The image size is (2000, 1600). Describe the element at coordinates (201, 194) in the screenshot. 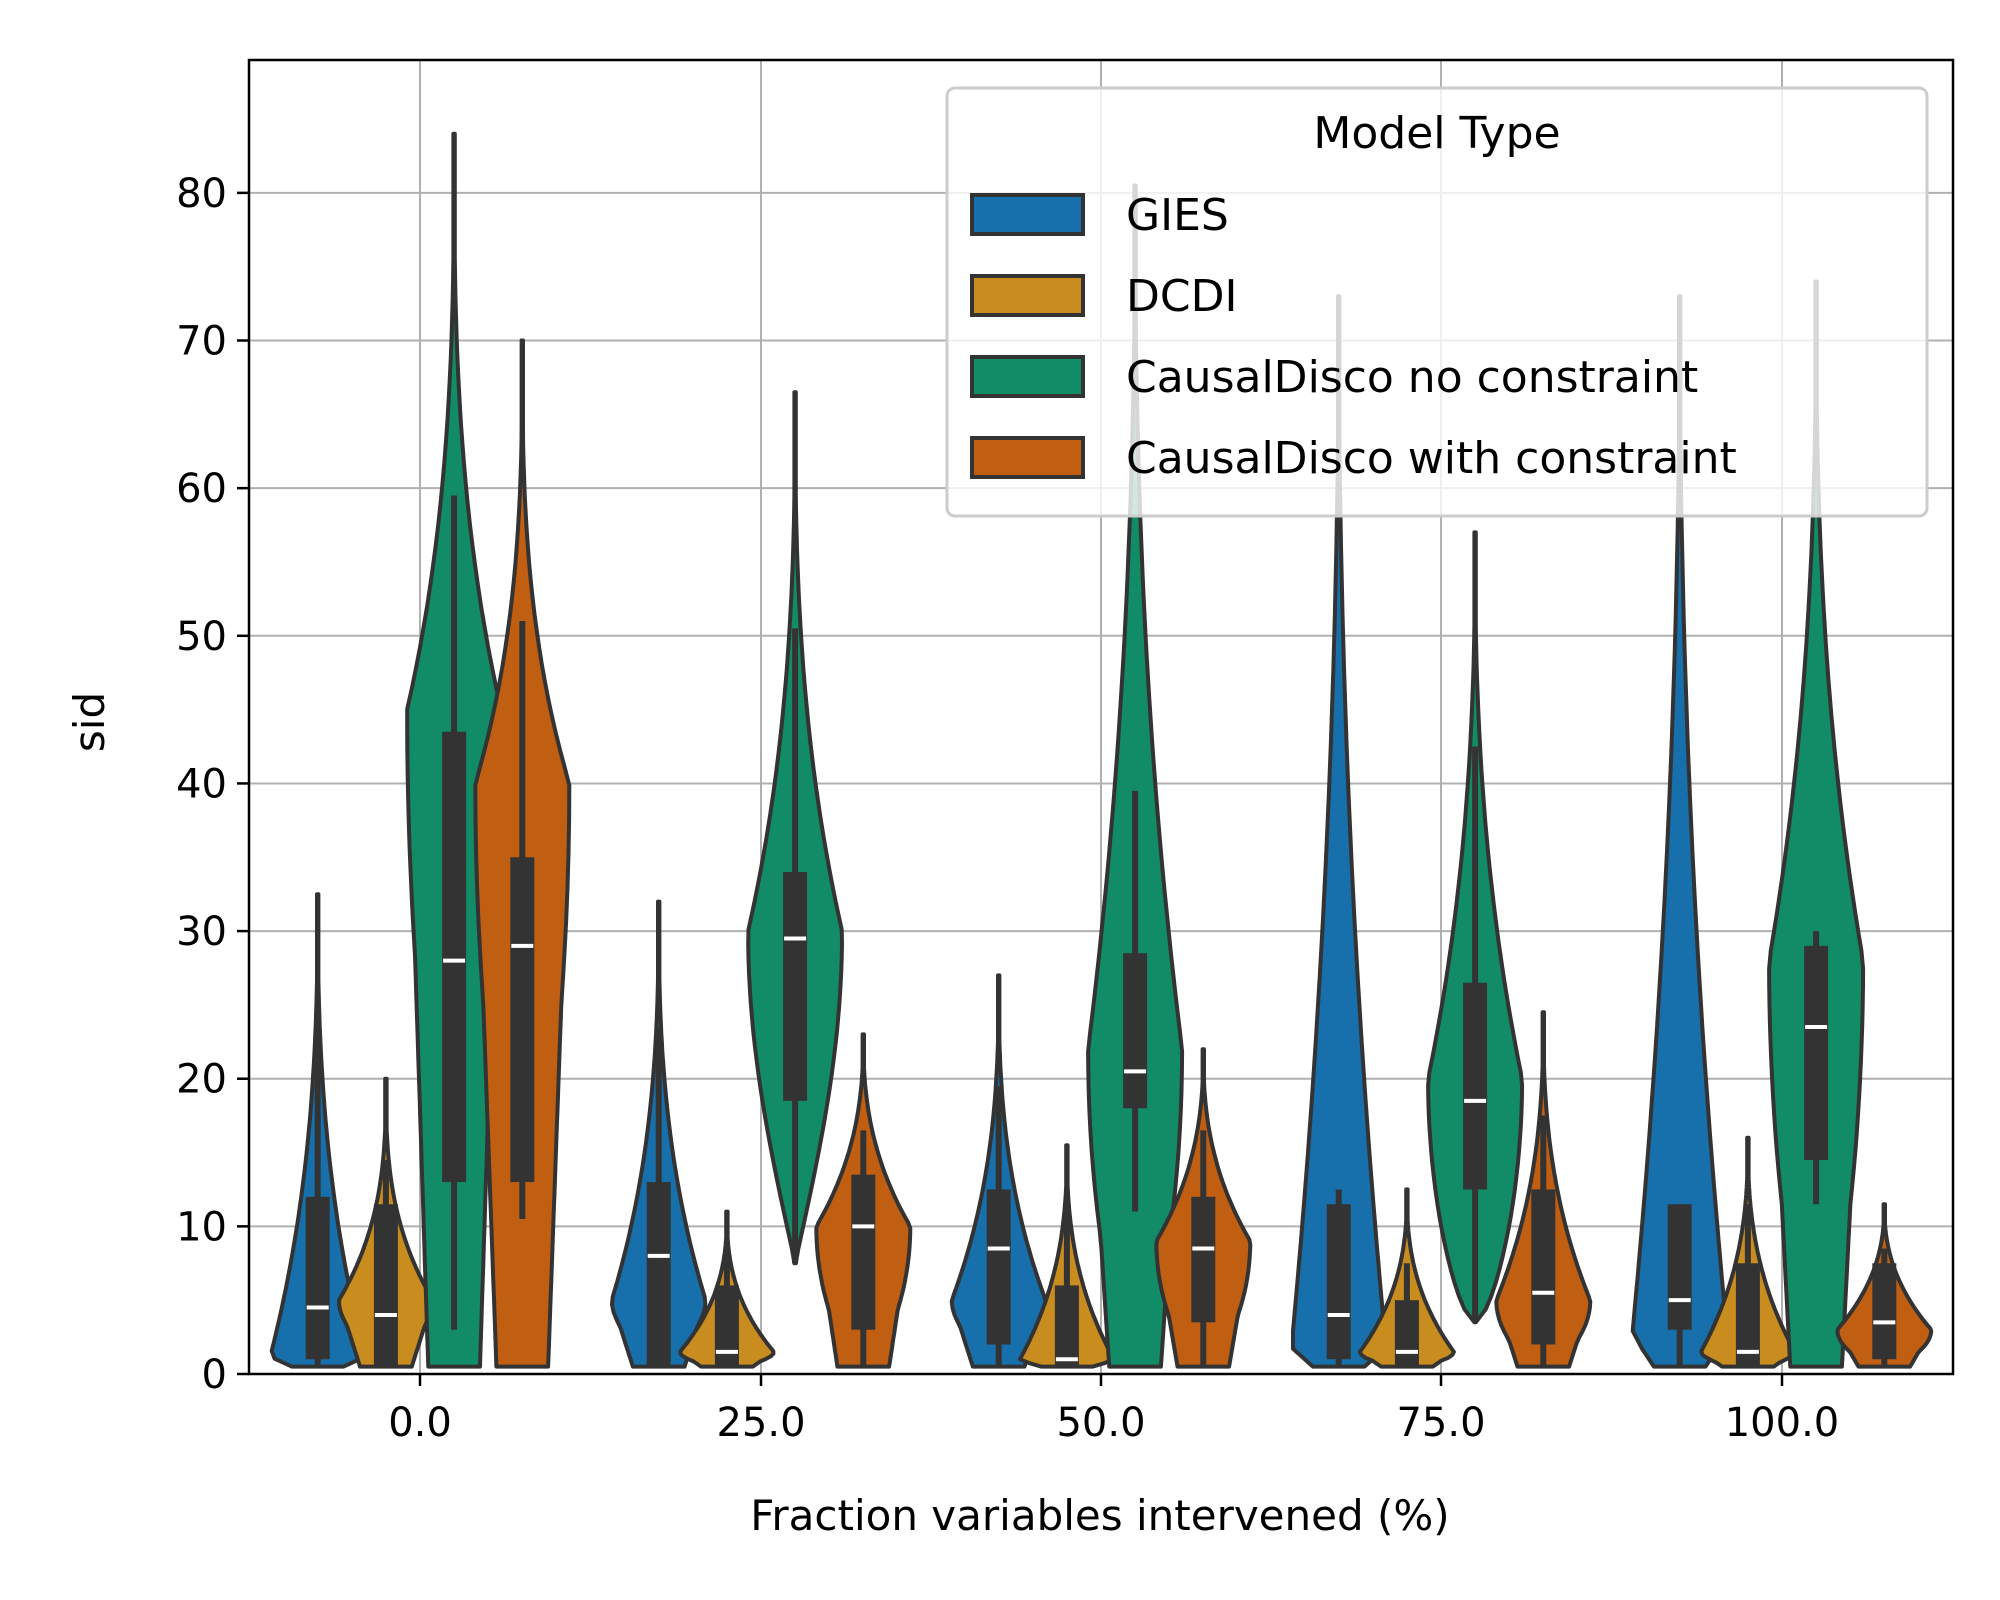

I see `y-tick-label: 80` at that location.